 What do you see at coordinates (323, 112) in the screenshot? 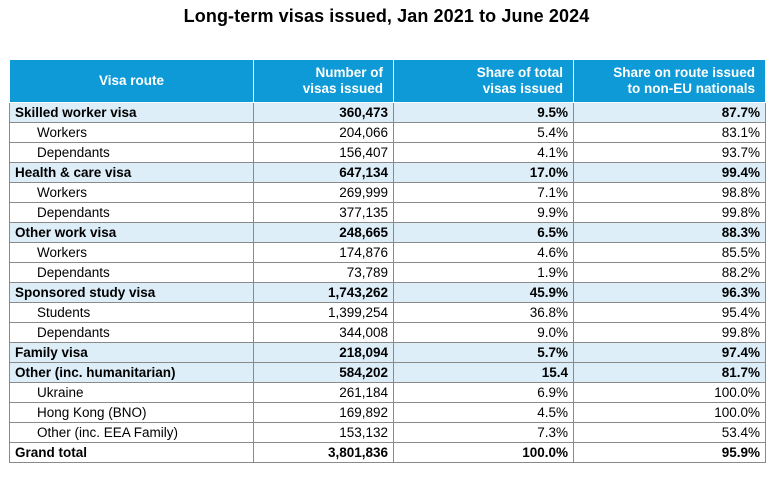
I see `row-number: 360,473` at bounding box center [323, 112].